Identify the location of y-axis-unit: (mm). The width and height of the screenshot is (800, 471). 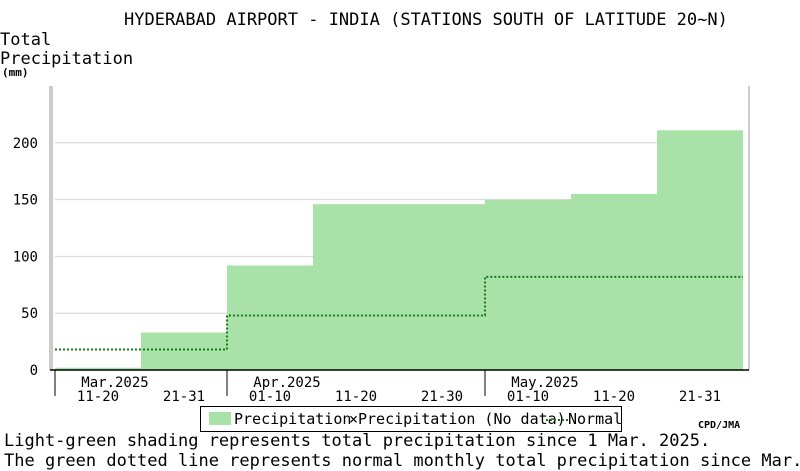
(15, 72).